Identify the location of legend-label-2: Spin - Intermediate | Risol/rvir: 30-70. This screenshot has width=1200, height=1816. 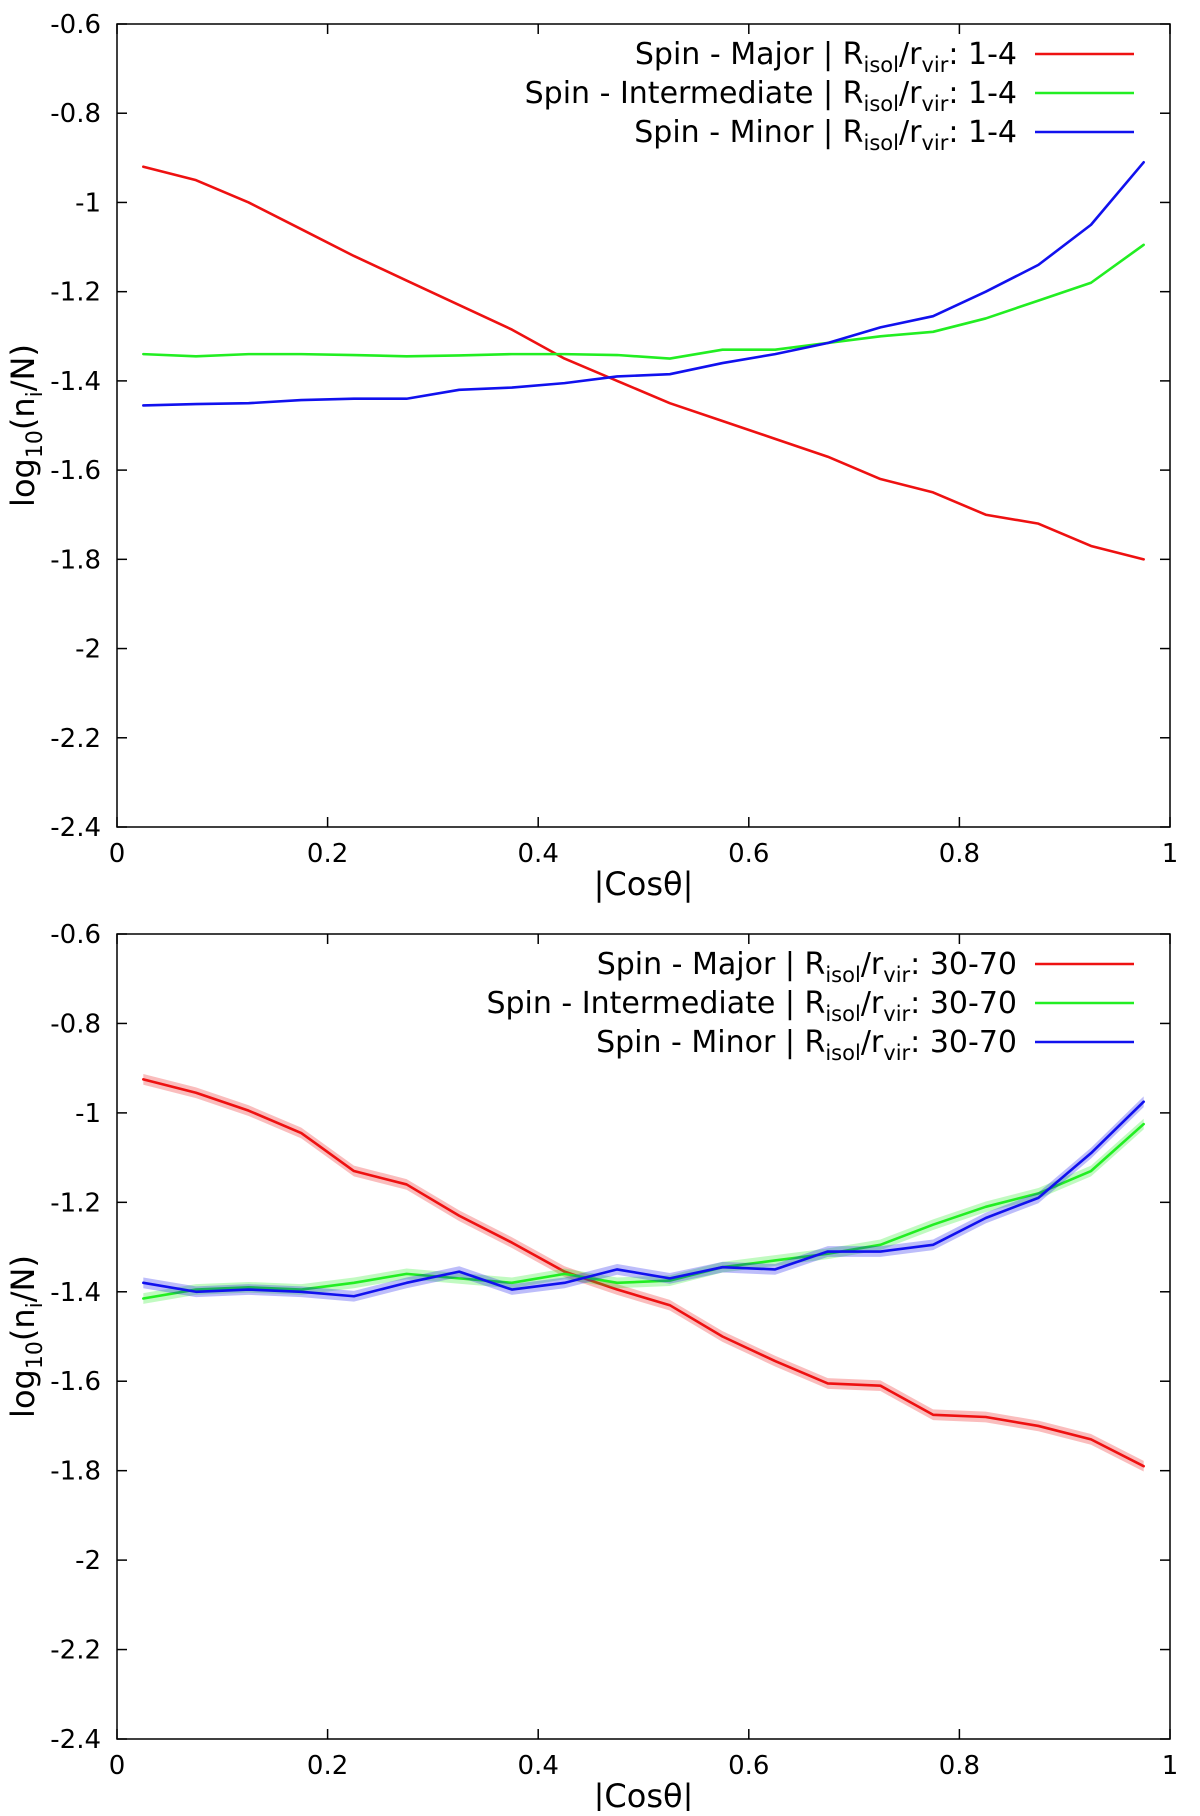
(751, 1006).